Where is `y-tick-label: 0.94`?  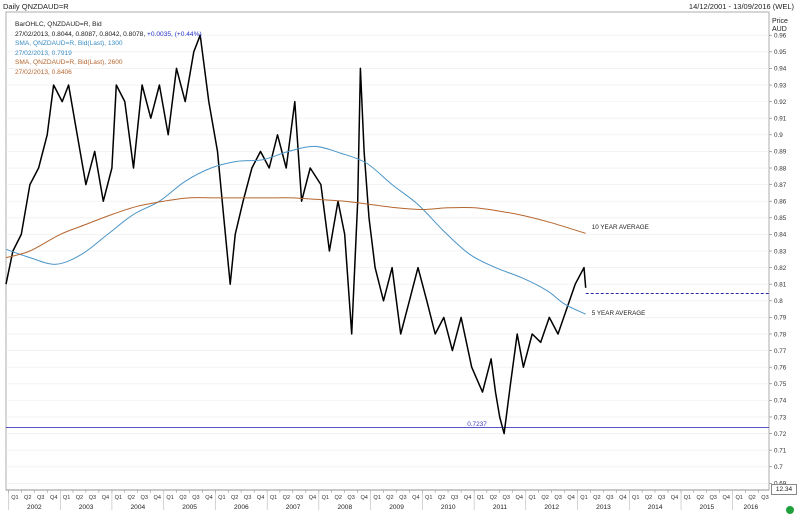 y-tick-label: 0.94 is located at coordinates (780, 69).